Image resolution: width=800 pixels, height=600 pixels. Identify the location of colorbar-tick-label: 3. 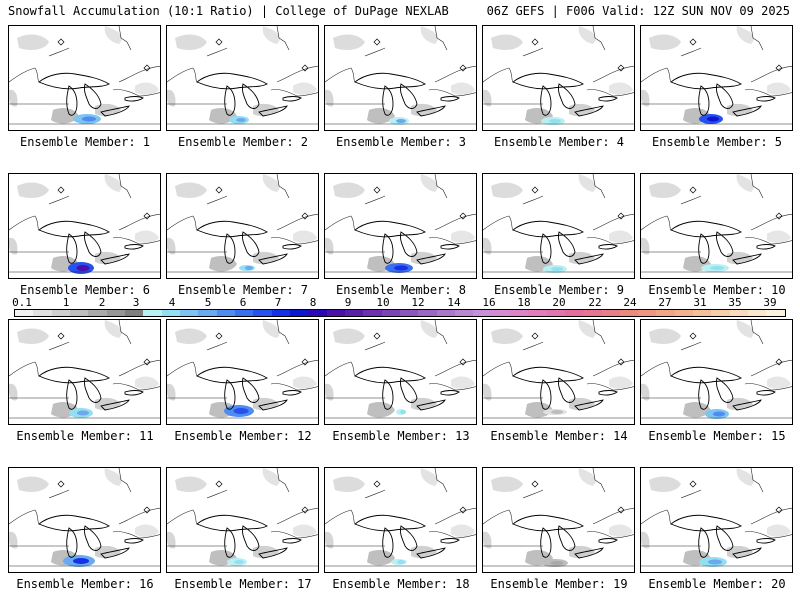
(136, 302).